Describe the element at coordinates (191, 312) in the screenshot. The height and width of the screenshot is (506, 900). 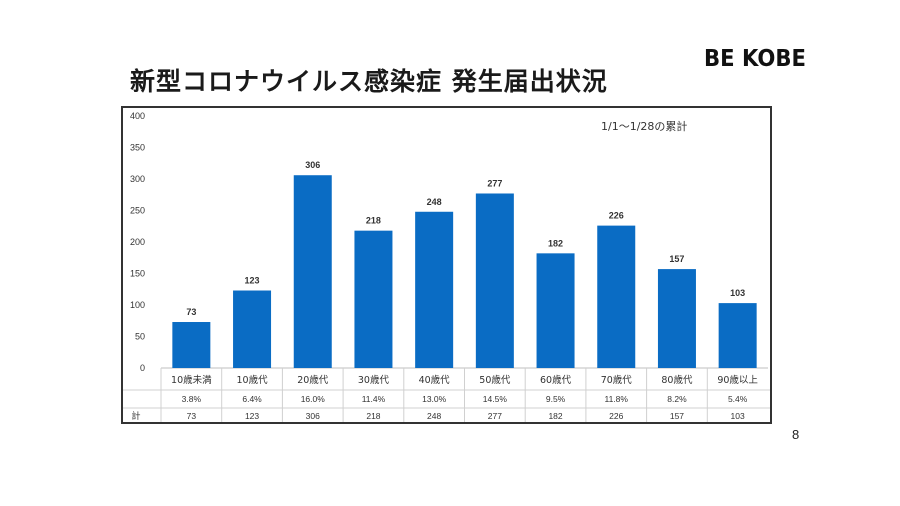
I see `data-label: 73` at that location.